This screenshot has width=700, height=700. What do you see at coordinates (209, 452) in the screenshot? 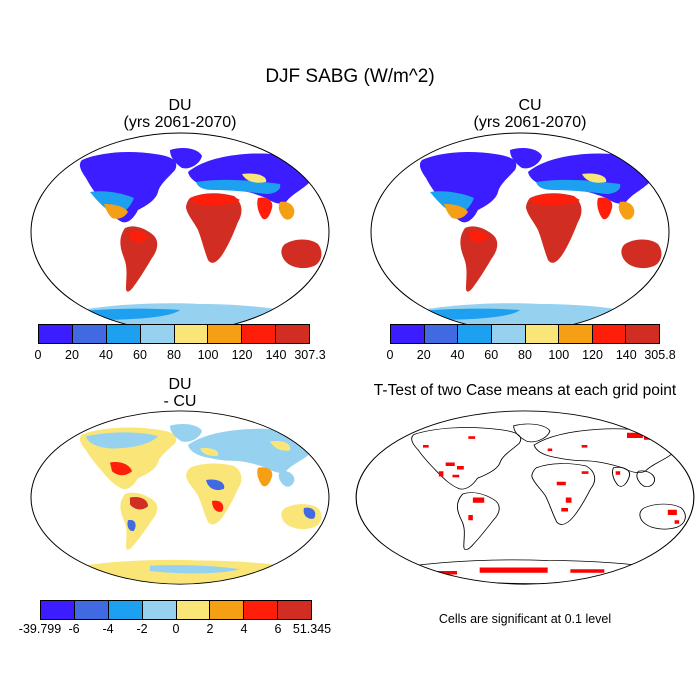
I see `europe-patch` at bounding box center [209, 452].